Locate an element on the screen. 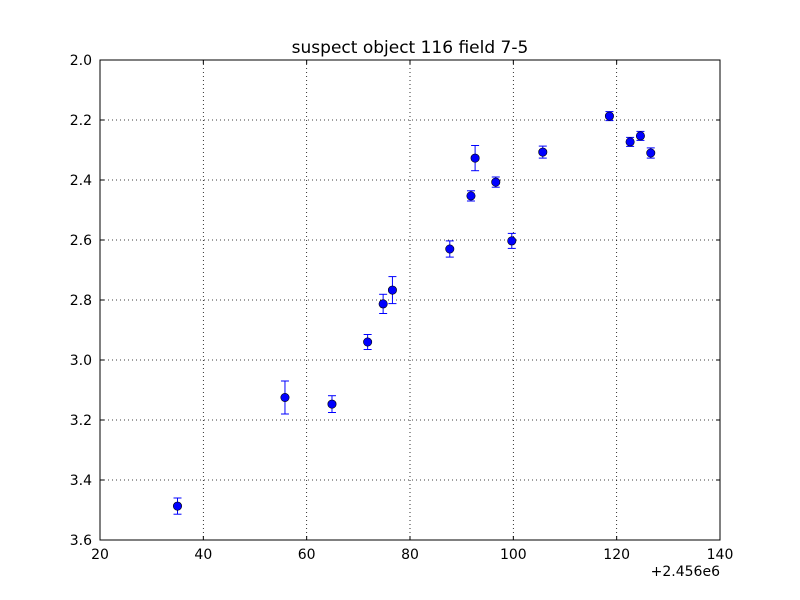 The image size is (800, 600). y-tick-label: 2.4 is located at coordinates (81, 181).